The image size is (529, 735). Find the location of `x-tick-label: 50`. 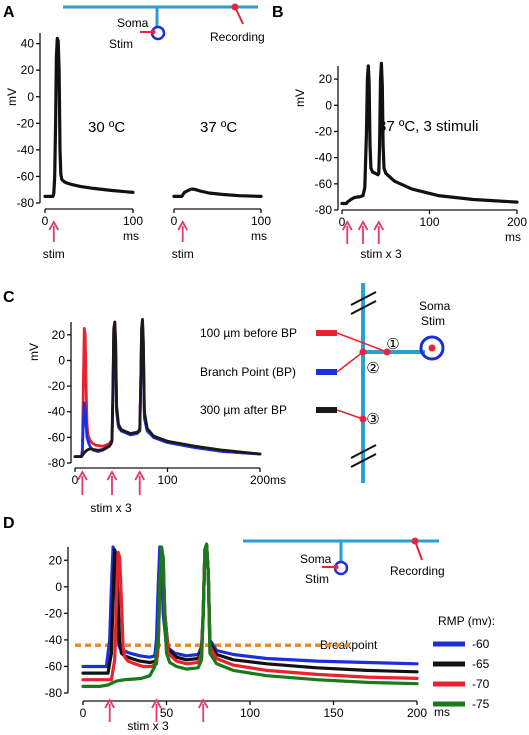

x-tick-label: 50 is located at coordinates (167, 713).